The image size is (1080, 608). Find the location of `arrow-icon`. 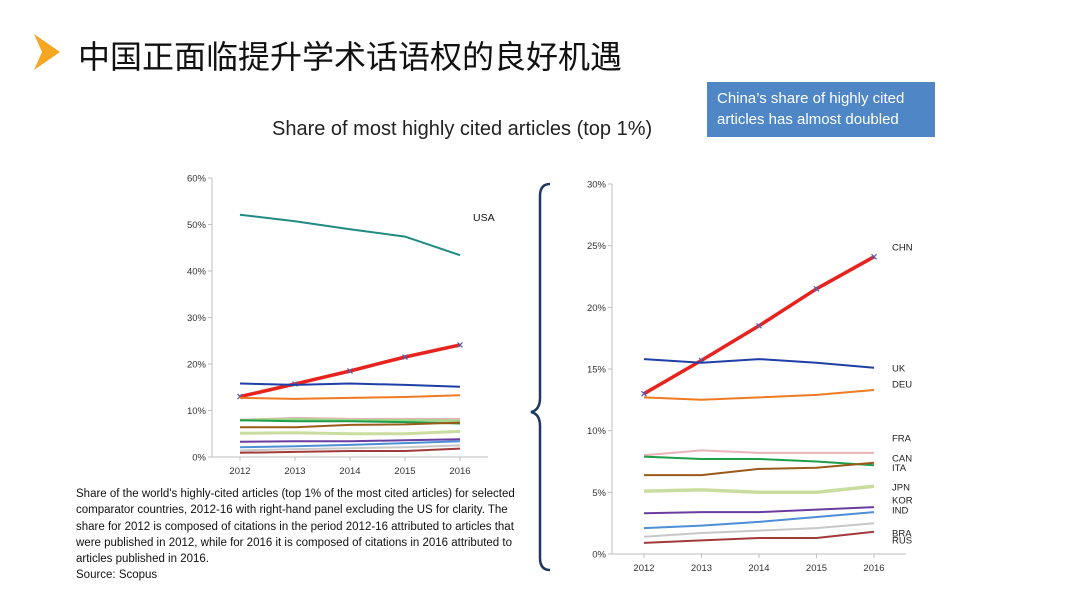

arrow-icon is located at coordinates (47, 52).